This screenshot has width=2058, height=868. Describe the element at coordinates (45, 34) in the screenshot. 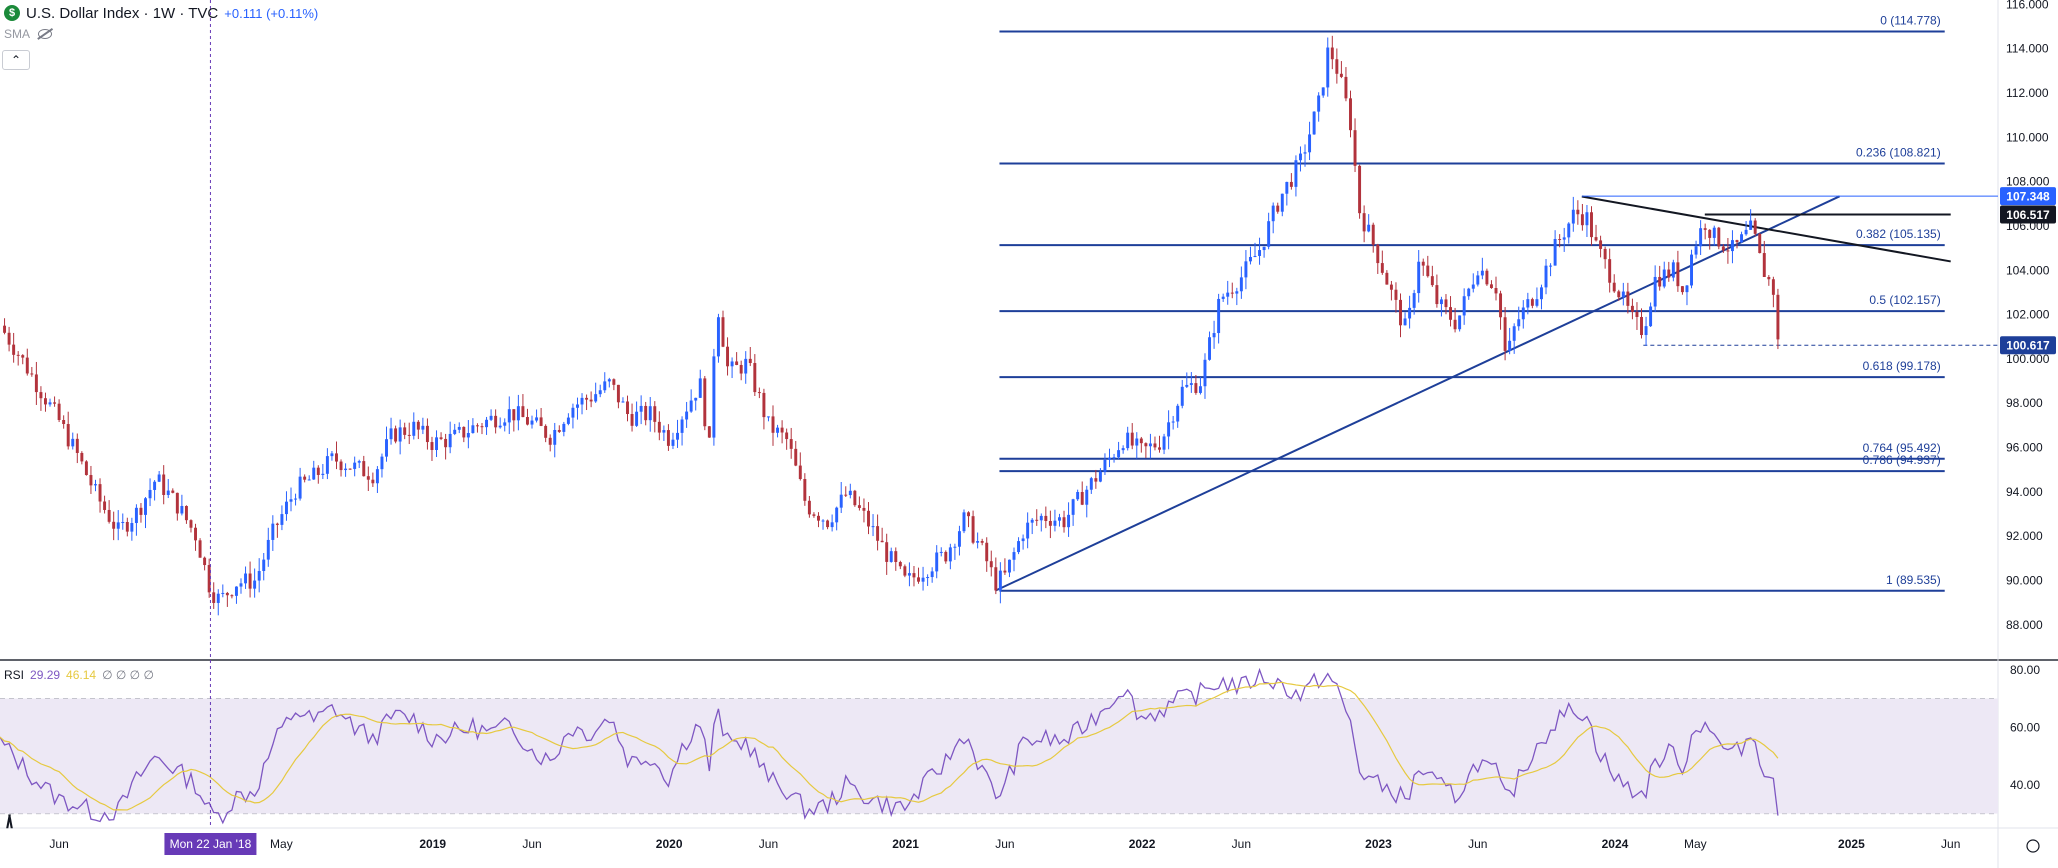

I see `hidden-eye-icon` at that location.